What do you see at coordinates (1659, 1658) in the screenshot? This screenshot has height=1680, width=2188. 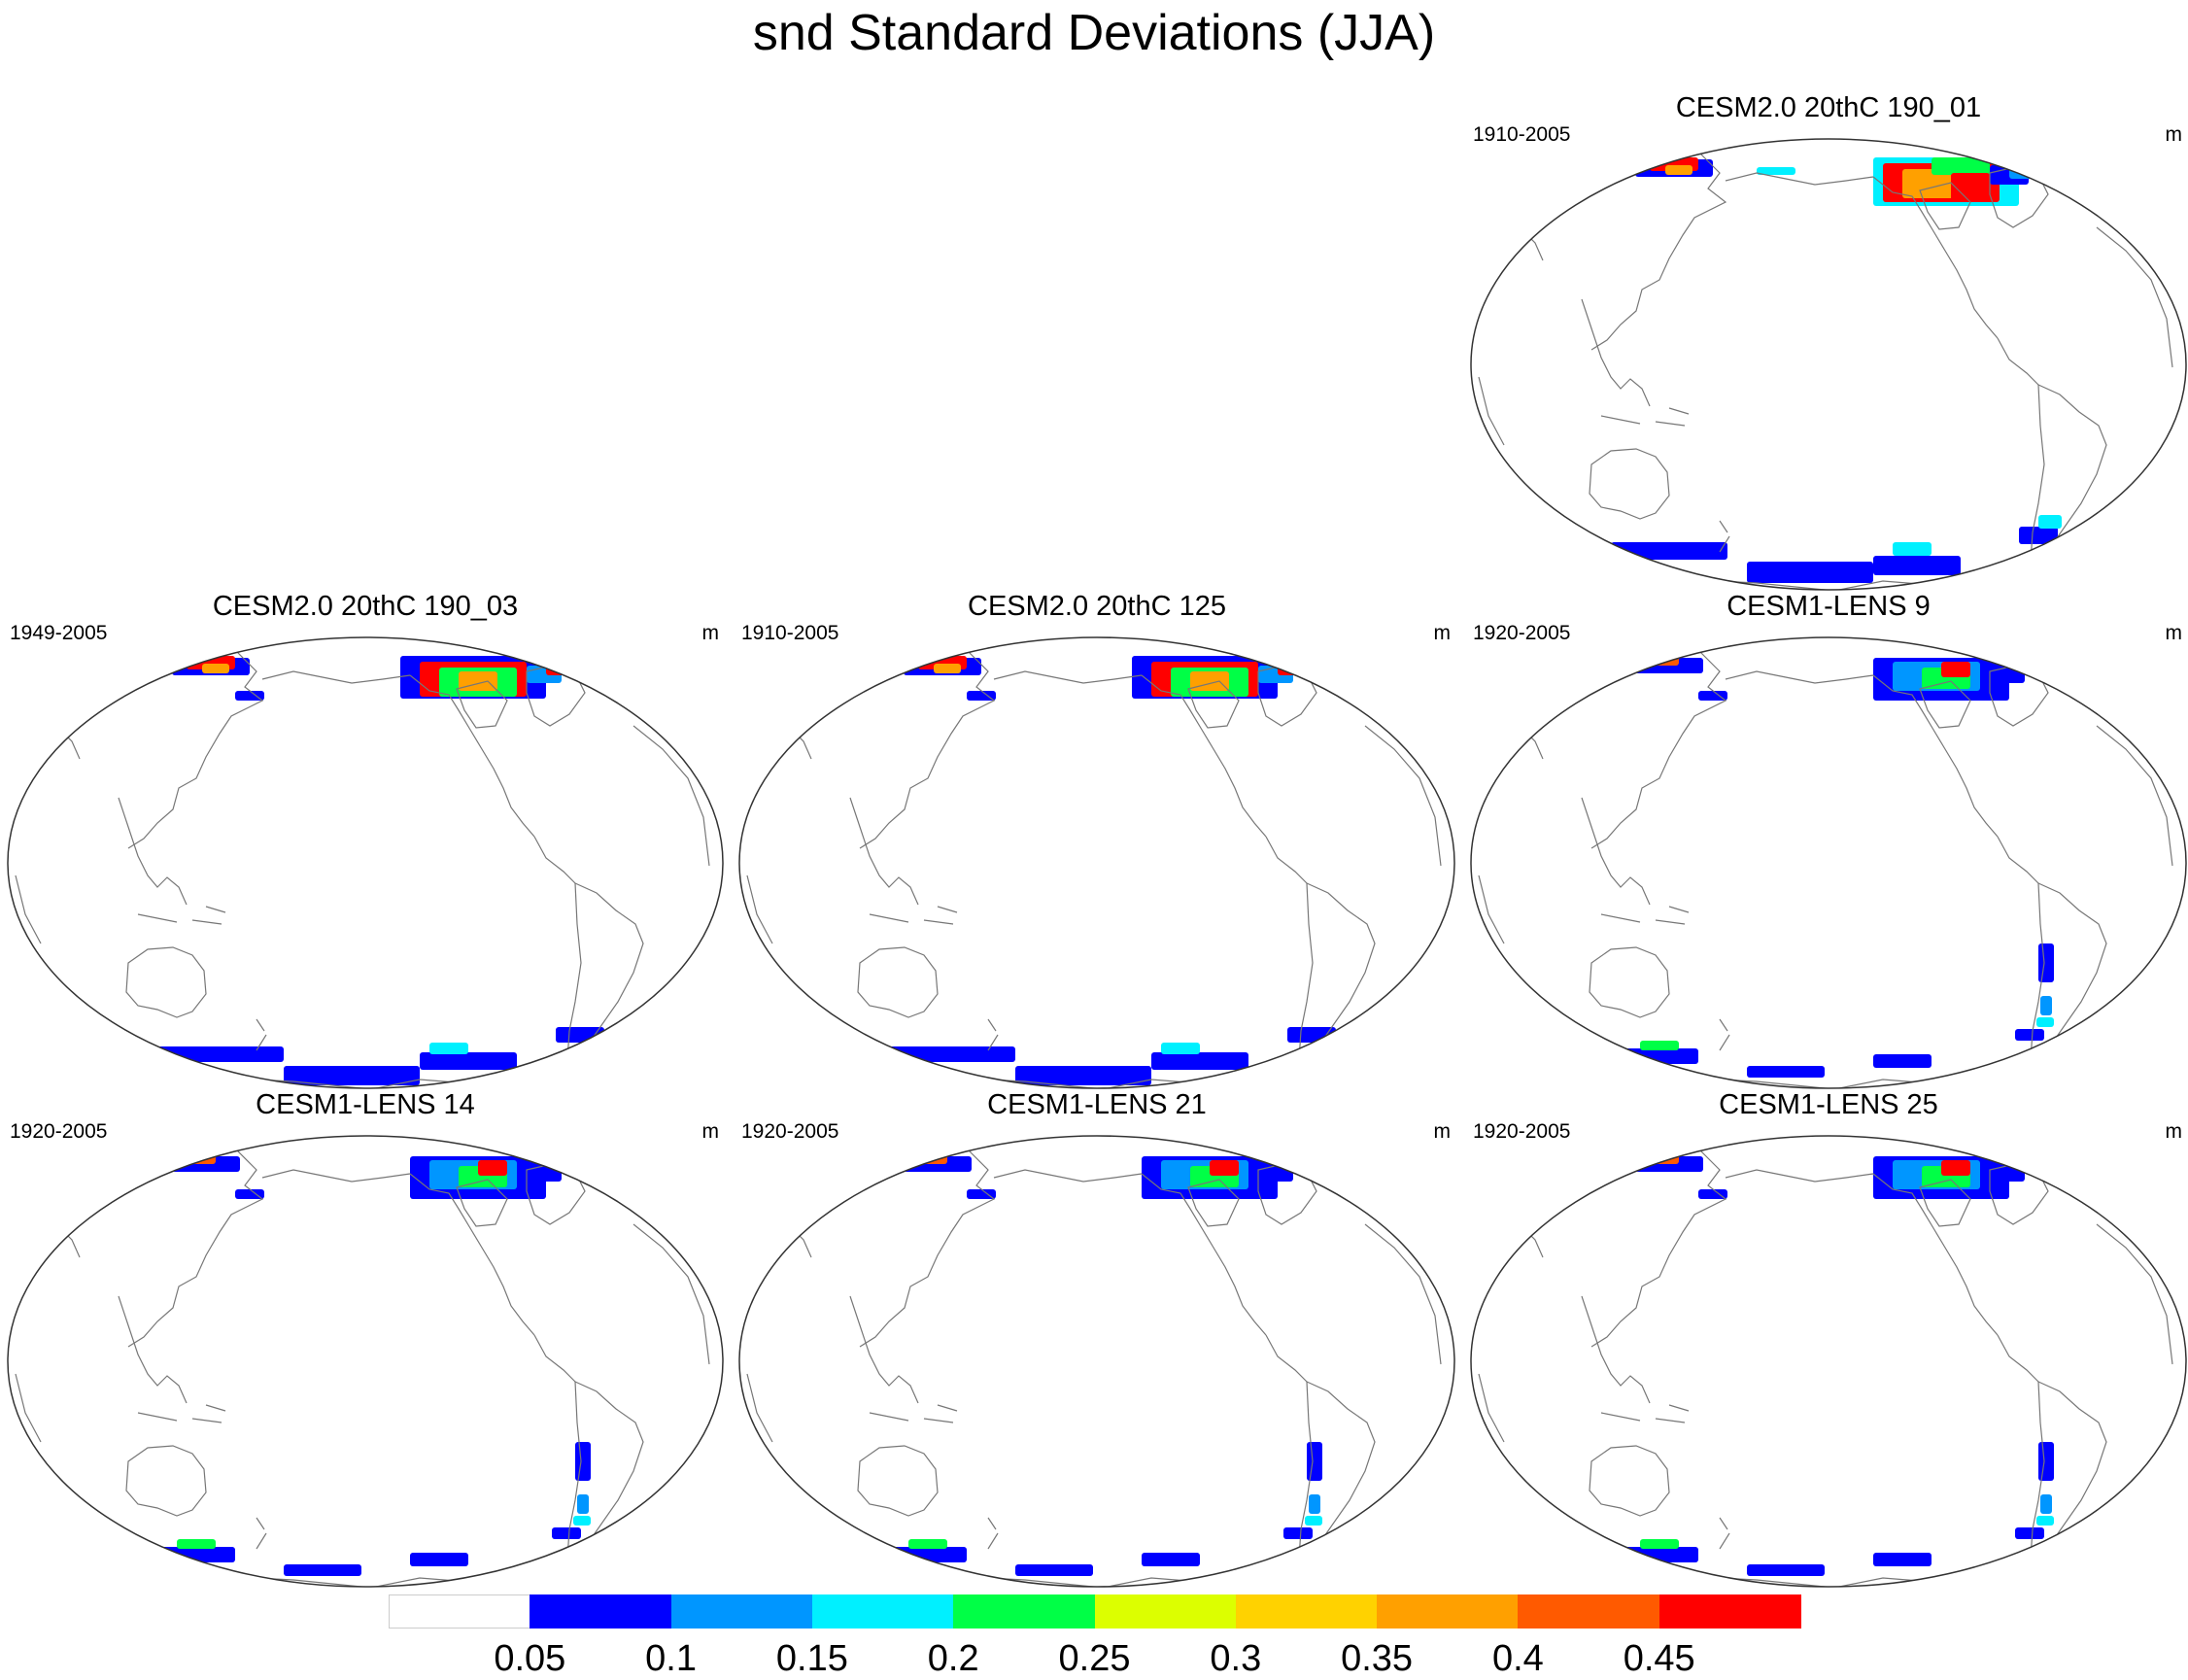 I see `colorbar-label: 0.45` at bounding box center [1659, 1658].